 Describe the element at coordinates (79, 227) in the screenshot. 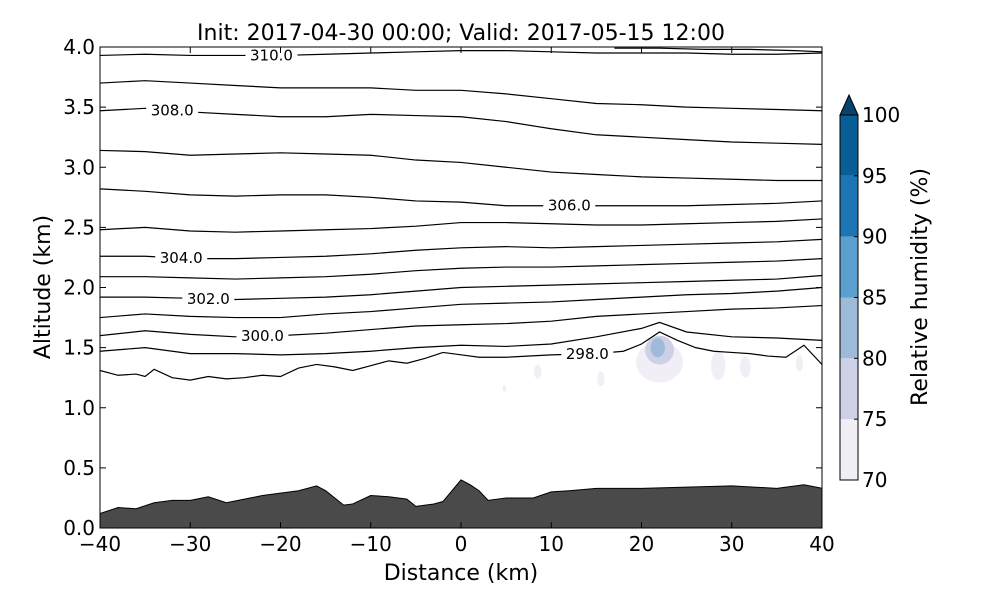

I see `y-tick-label: 2.5` at that location.